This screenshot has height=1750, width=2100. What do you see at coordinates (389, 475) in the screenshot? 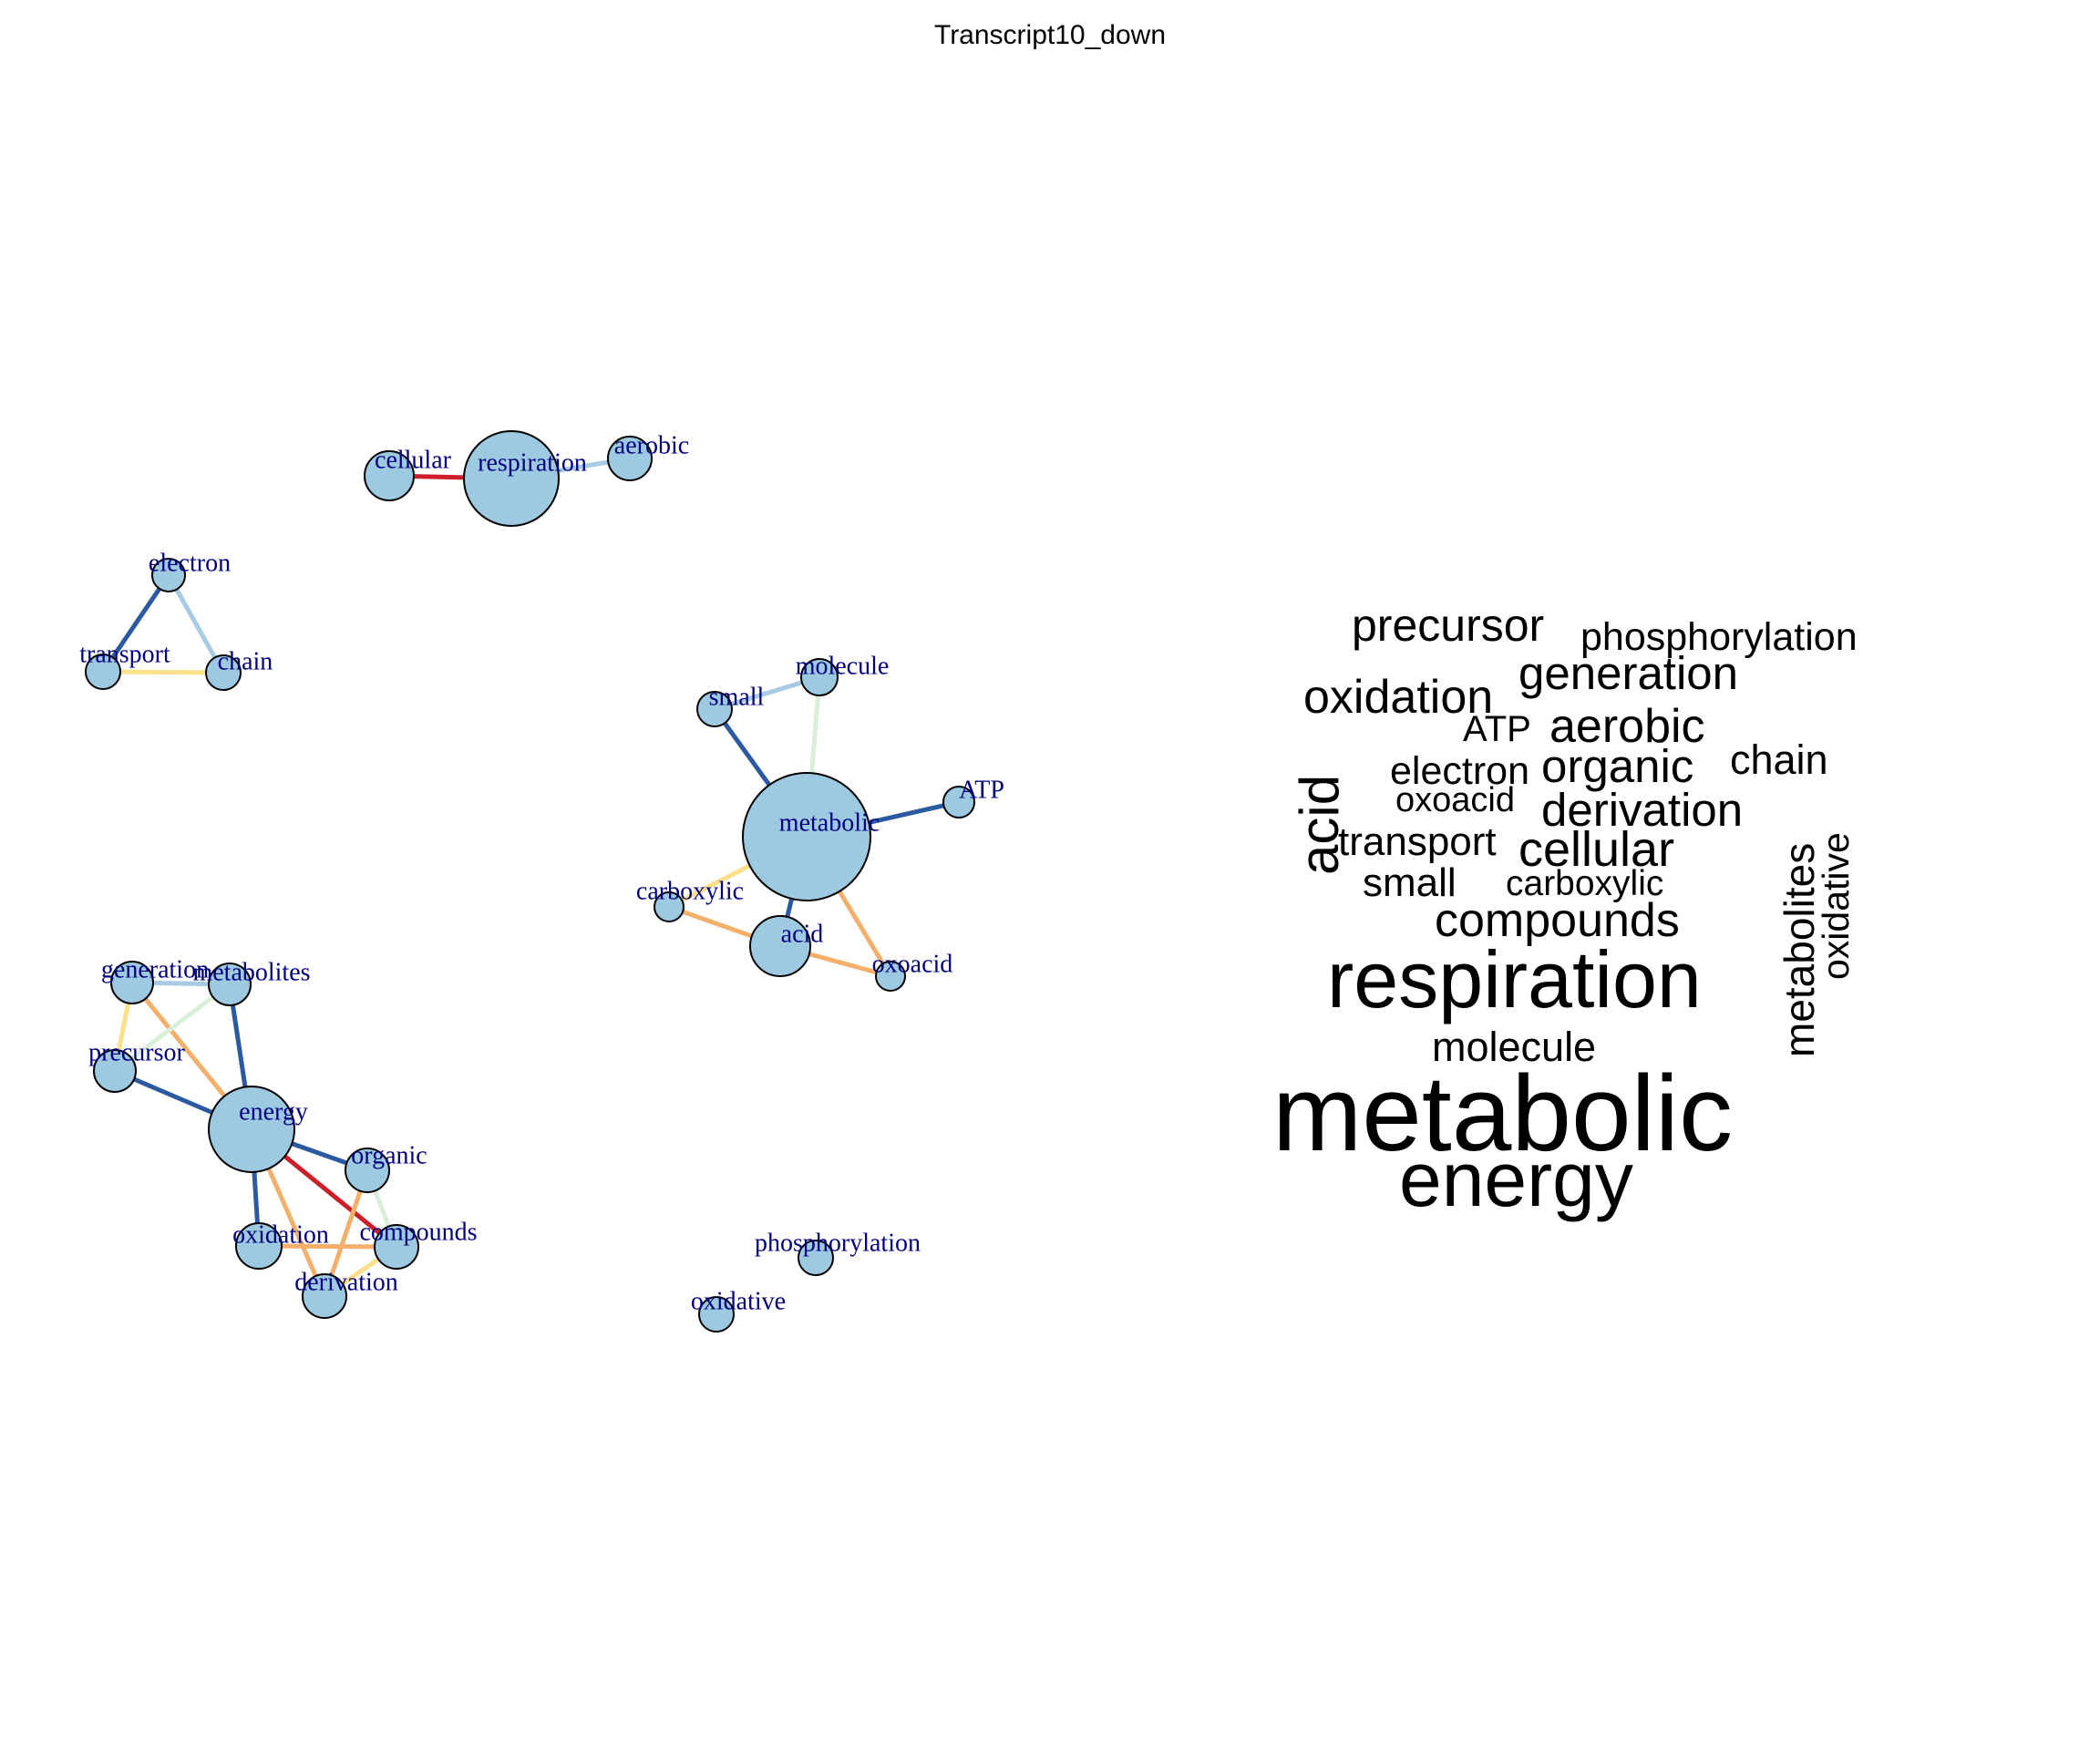
I see `node-cellular` at bounding box center [389, 475].